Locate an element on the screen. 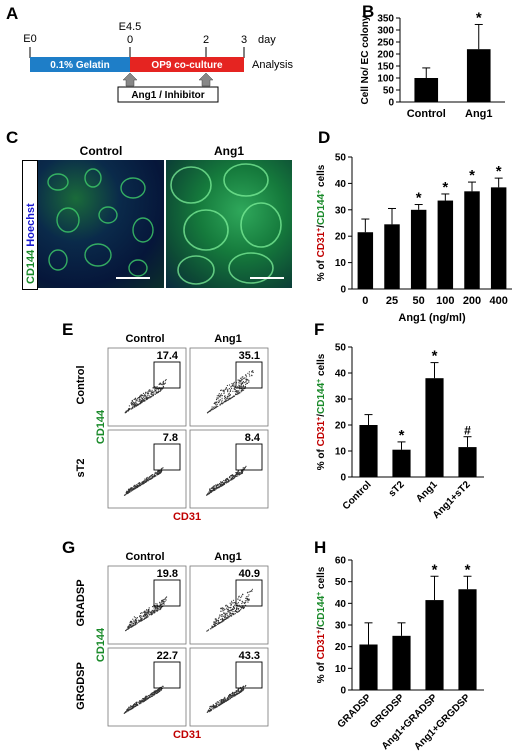 The height and width of the screenshot is (753, 520). flow-gate-percent: 19.8 is located at coordinates (167, 574).